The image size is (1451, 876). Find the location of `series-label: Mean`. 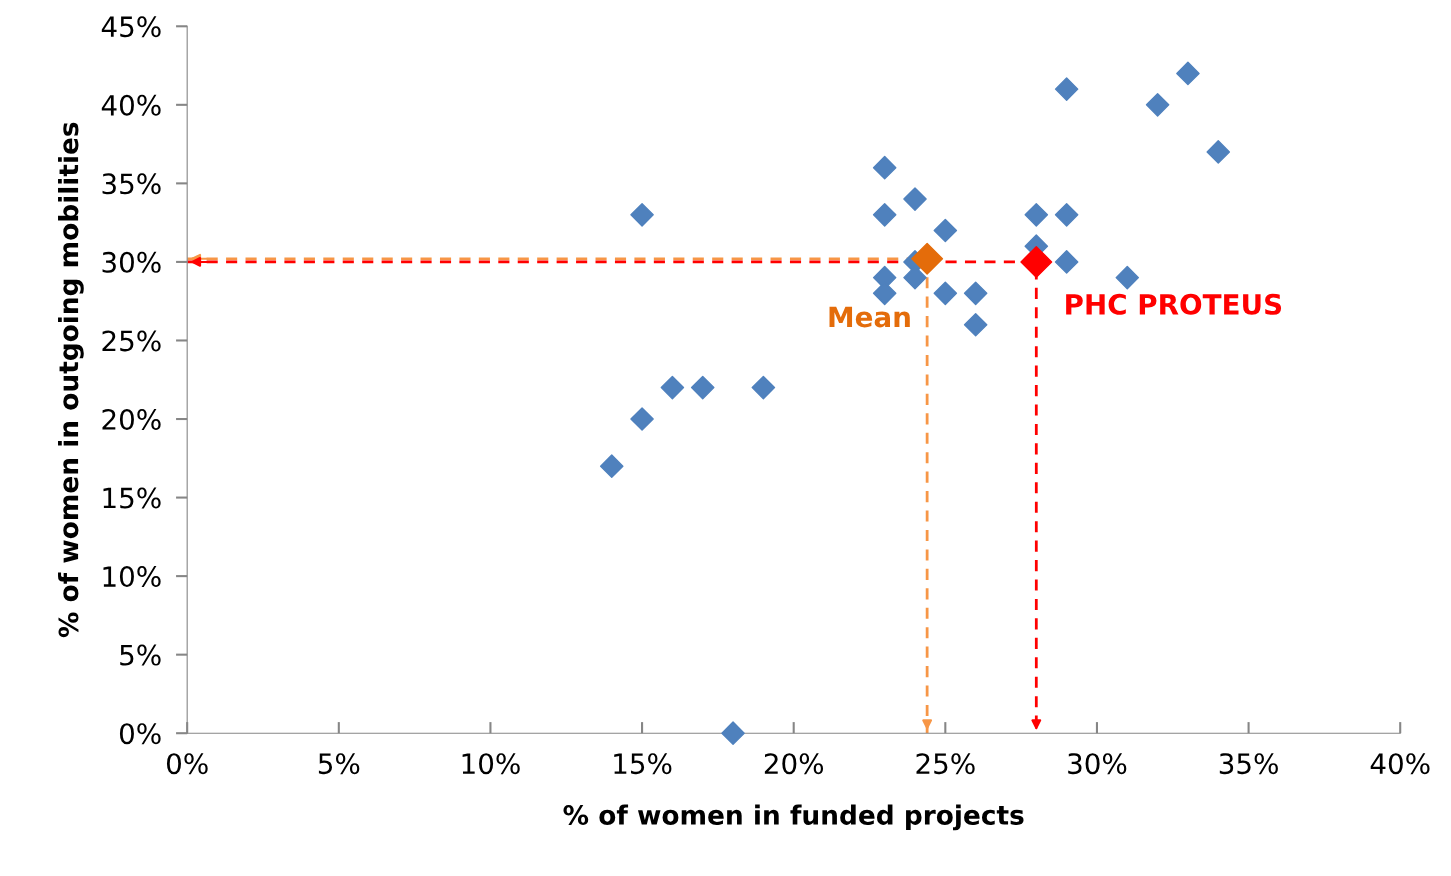

series-label: Mean is located at coordinates (869, 317).